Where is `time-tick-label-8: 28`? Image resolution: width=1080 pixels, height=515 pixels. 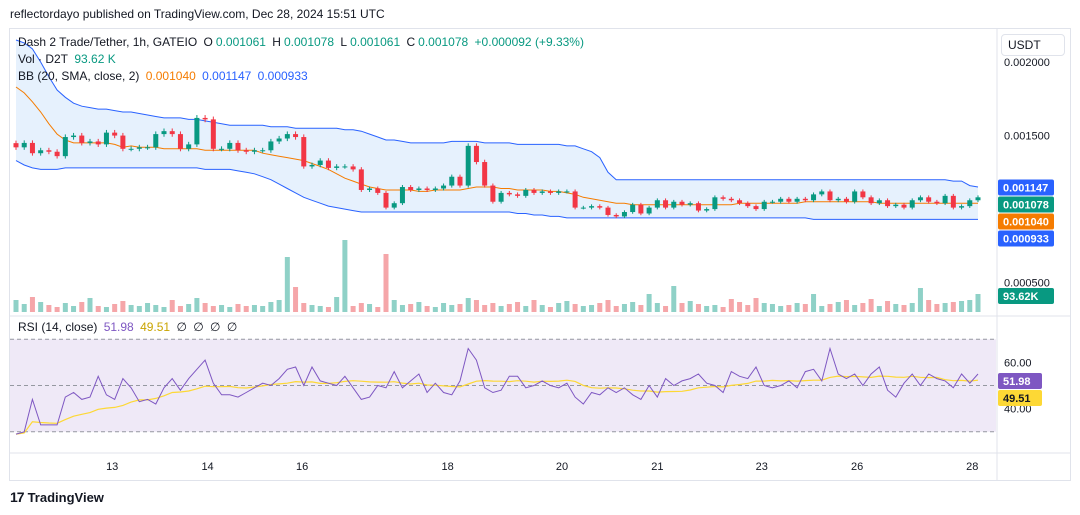 time-tick-label-8: 28 is located at coordinates (972, 467).